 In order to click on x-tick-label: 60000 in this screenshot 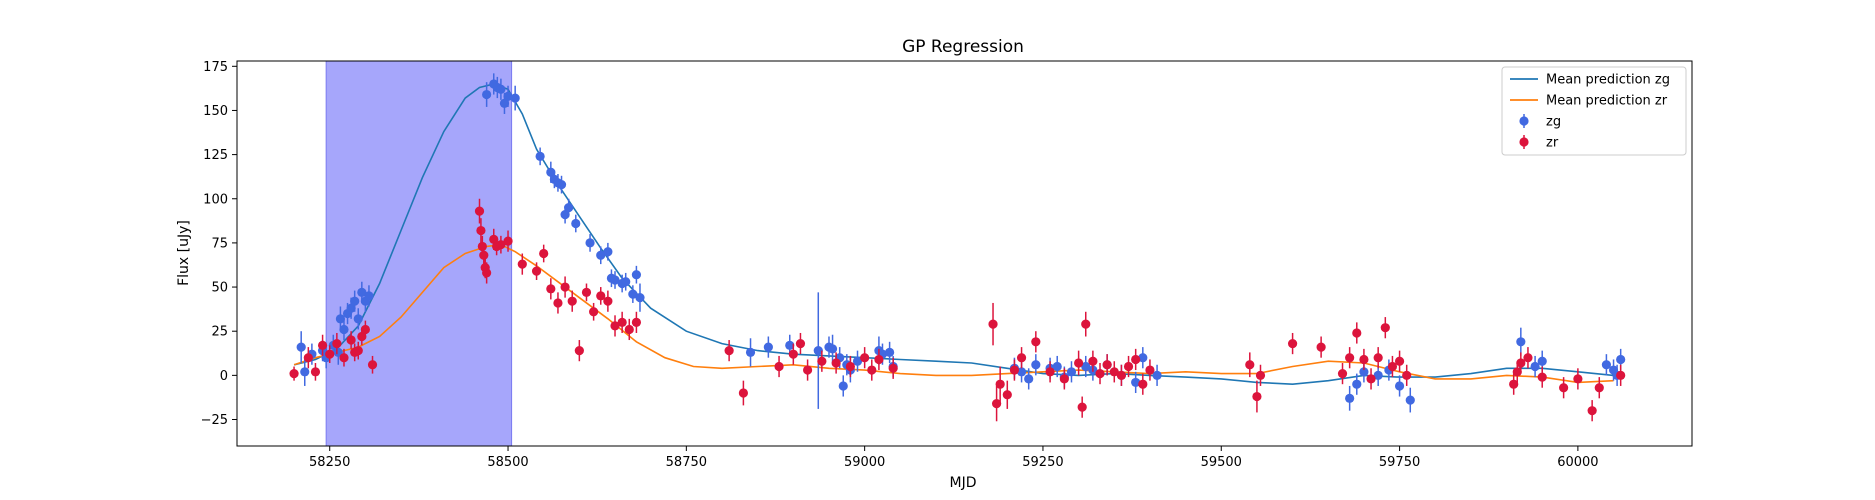, I will do `click(1577, 462)`.